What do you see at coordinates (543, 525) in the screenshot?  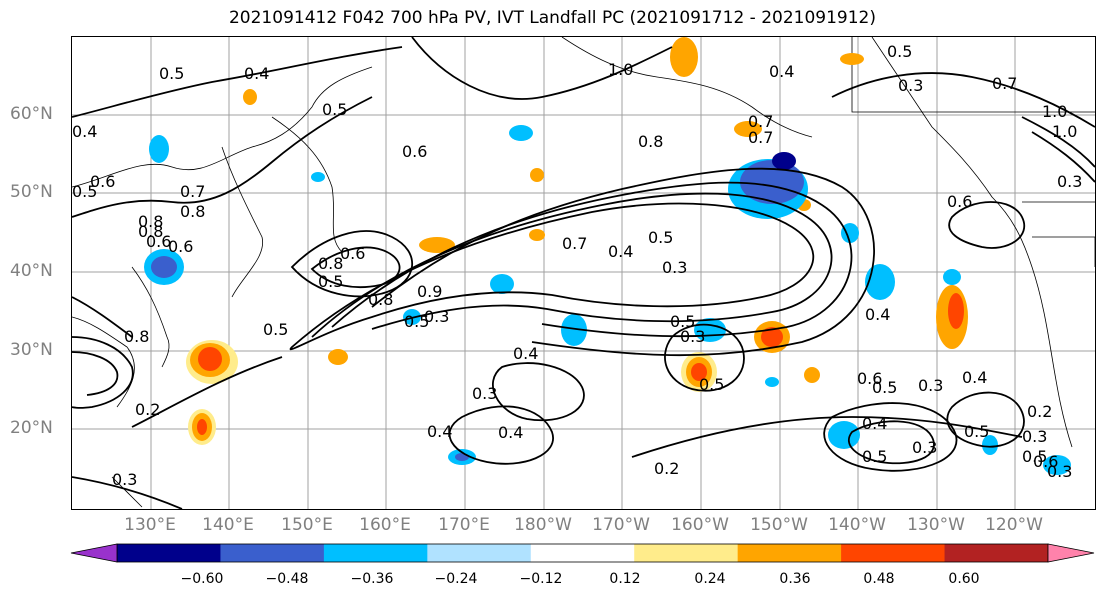 I see `lon-label: 180°W` at bounding box center [543, 525].